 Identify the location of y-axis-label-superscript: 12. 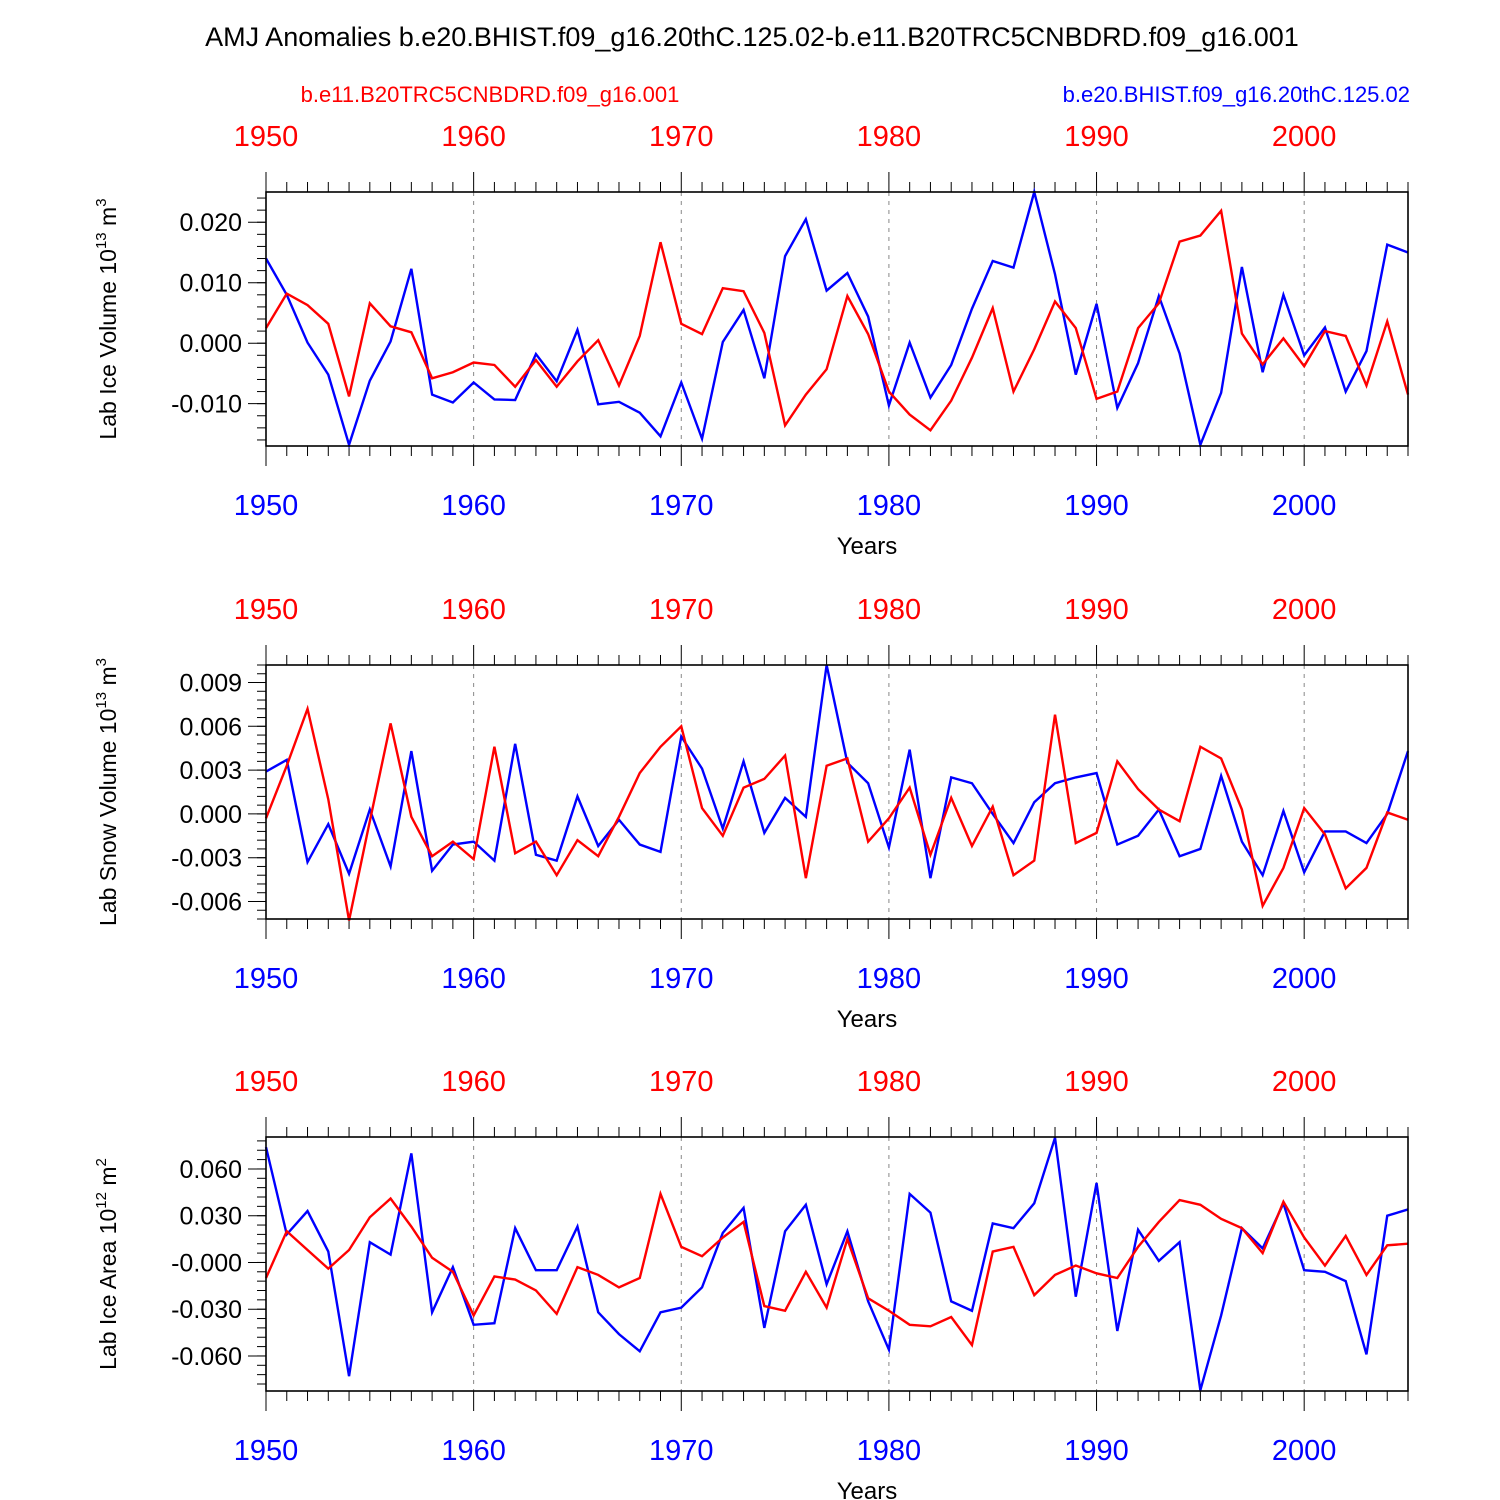
(101, 1200).